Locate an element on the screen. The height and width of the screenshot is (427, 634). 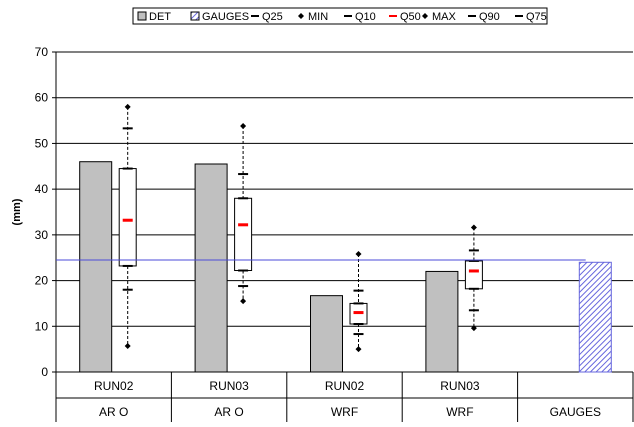
legend-label: Q10 is located at coordinates (365, 17).